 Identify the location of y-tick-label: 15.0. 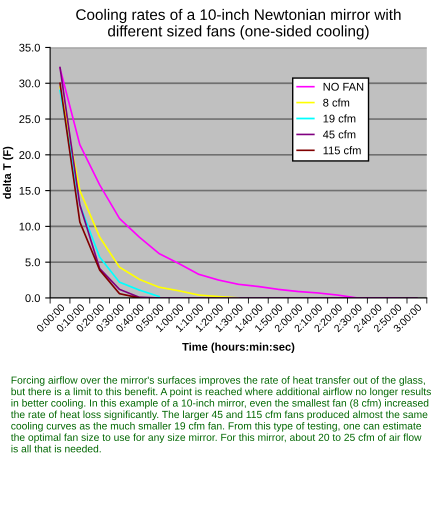
(30, 190).